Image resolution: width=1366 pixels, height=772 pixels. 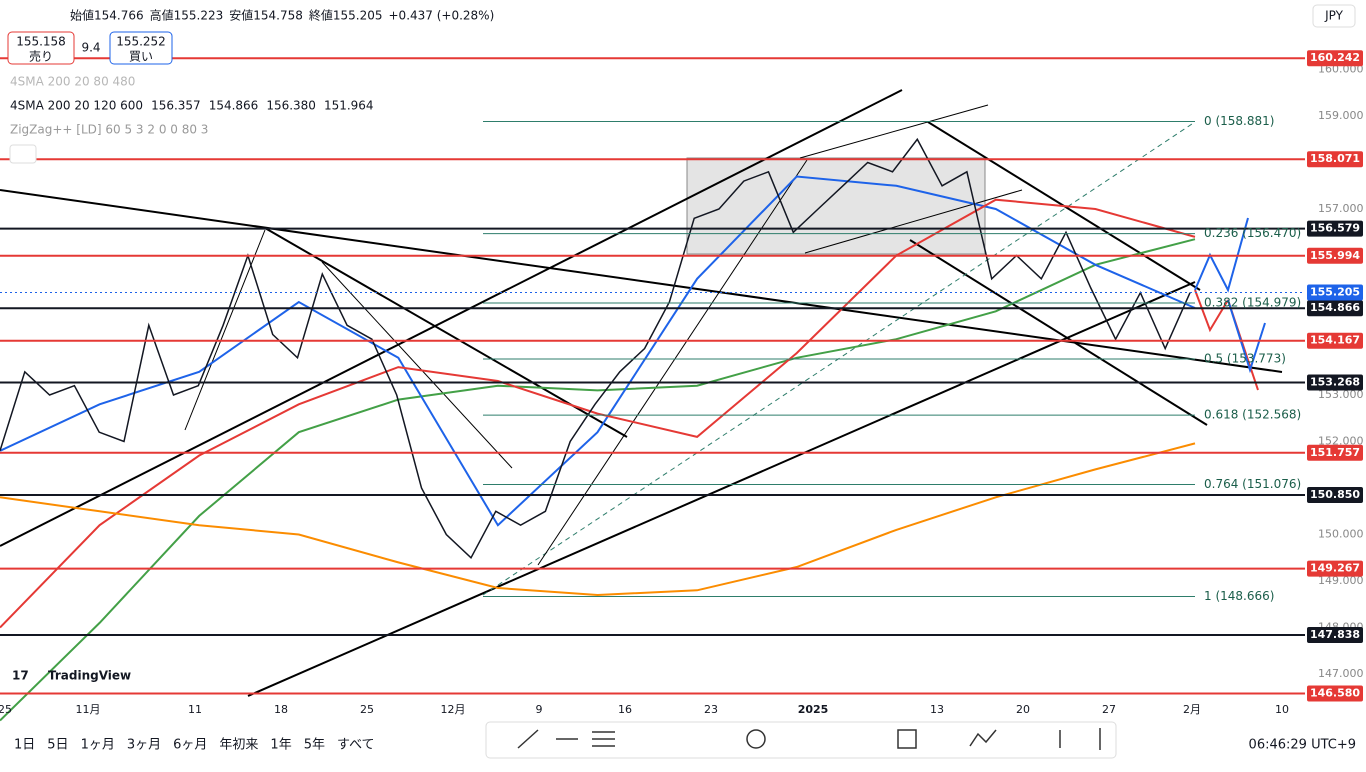 I want to click on legend-value: 151.964, so click(x=349, y=106).